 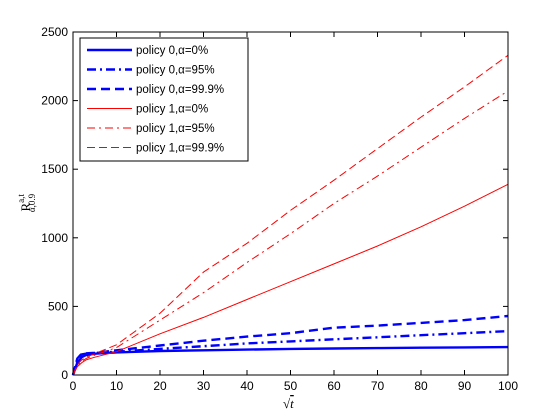 What do you see at coordinates (25, 207) in the screenshot?
I see `y-label-main: R` at bounding box center [25, 207].